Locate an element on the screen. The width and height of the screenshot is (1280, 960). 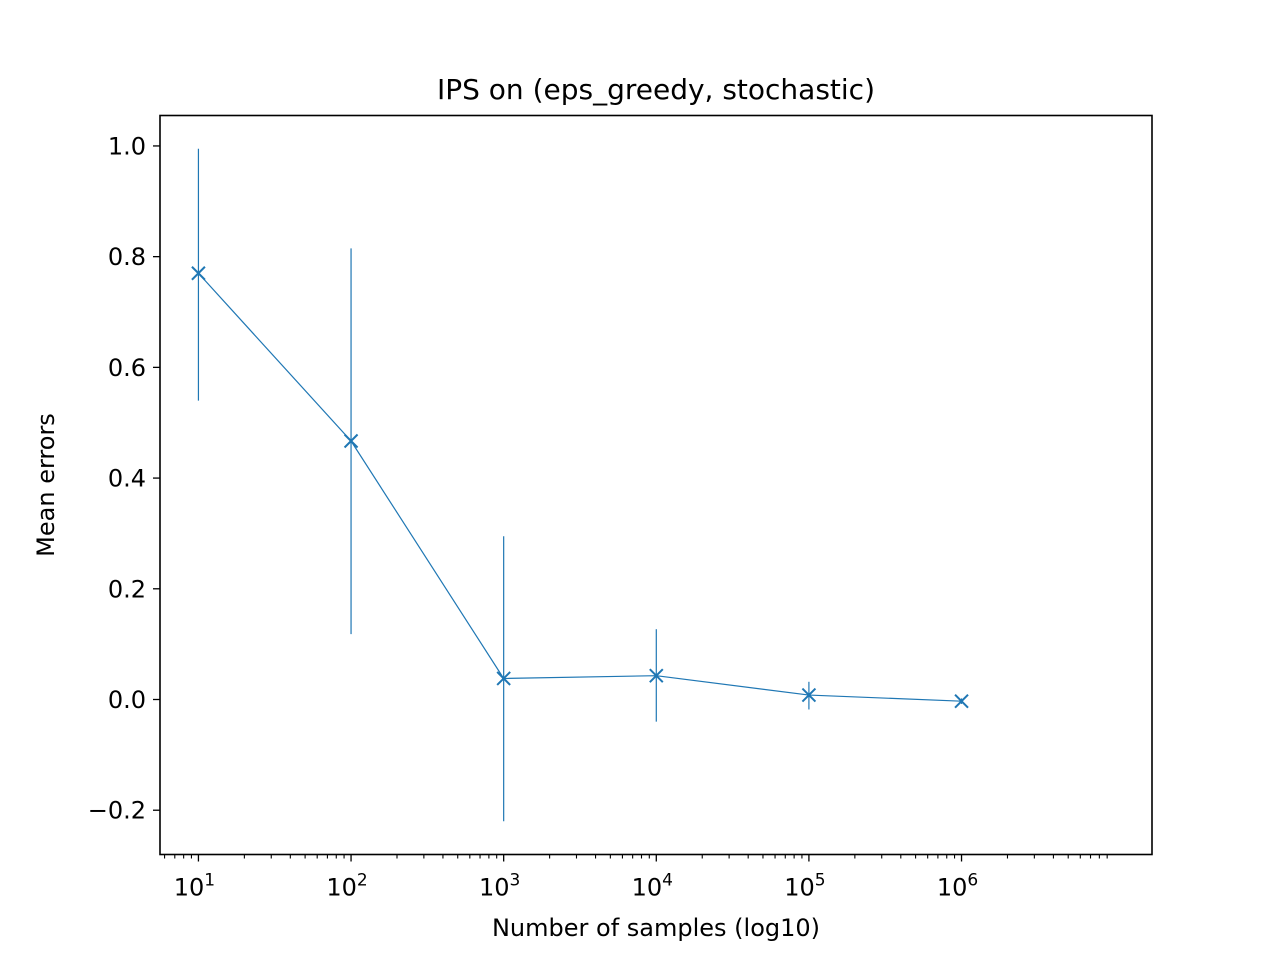
x-tick-label: 10³ is located at coordinates (499, 886).